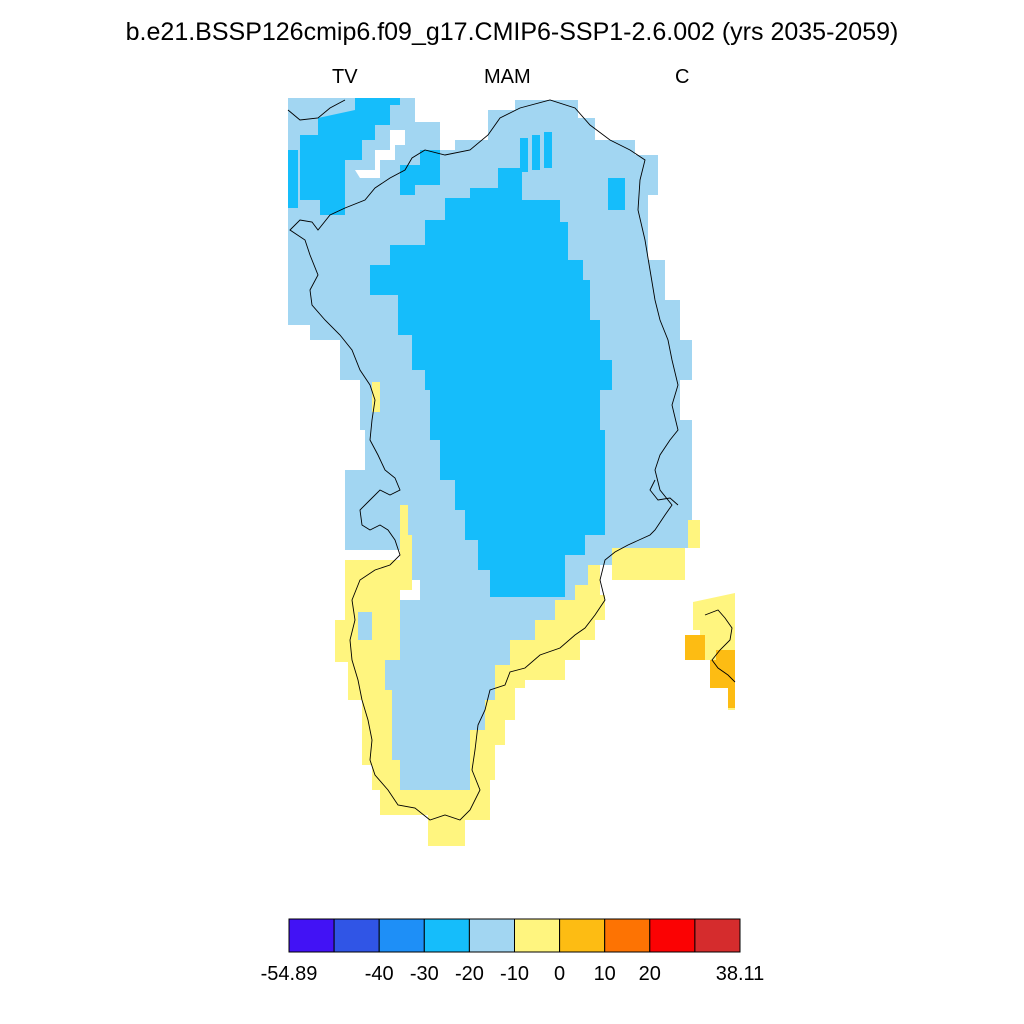 This screenshot has height=1024, width=1024. I want to click on ocean-gap-nw, so click(380, 154).